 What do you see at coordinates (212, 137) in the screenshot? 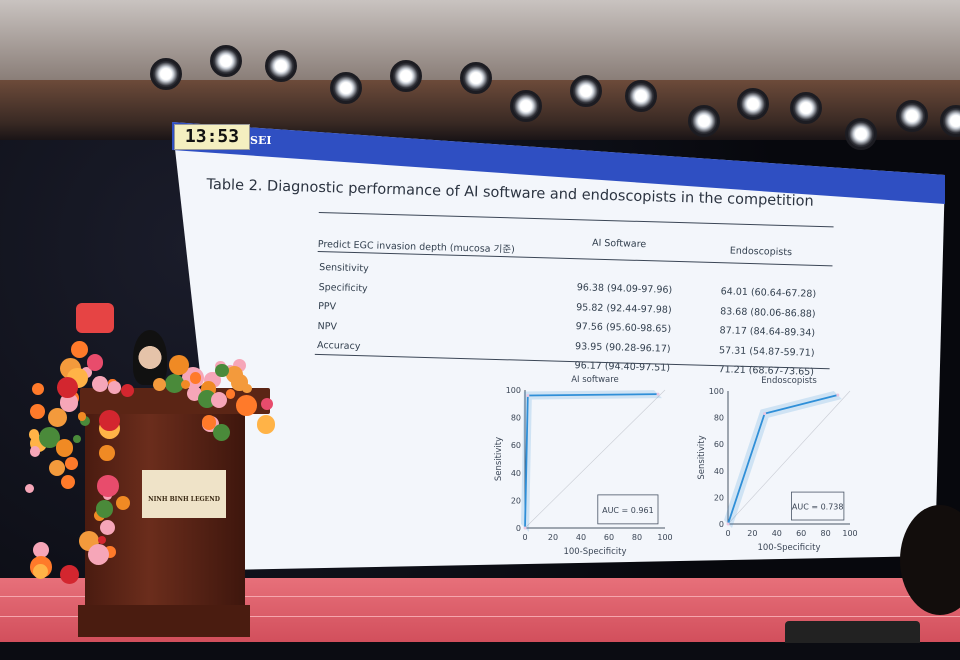
I see `timer-clock: 13:53` at bounding box center [212, 137].